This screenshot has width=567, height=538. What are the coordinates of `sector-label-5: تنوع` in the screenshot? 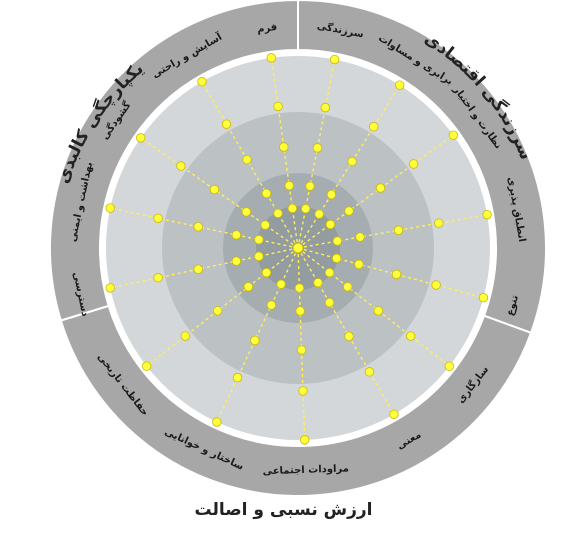 It's located at (513, 305).